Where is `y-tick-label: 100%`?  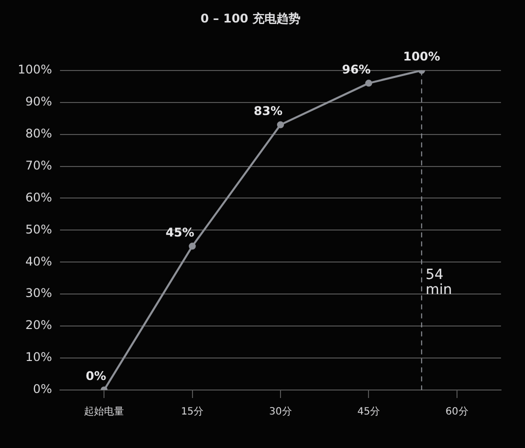
y-tick-label: 100% is located at coordinates (35, 69).